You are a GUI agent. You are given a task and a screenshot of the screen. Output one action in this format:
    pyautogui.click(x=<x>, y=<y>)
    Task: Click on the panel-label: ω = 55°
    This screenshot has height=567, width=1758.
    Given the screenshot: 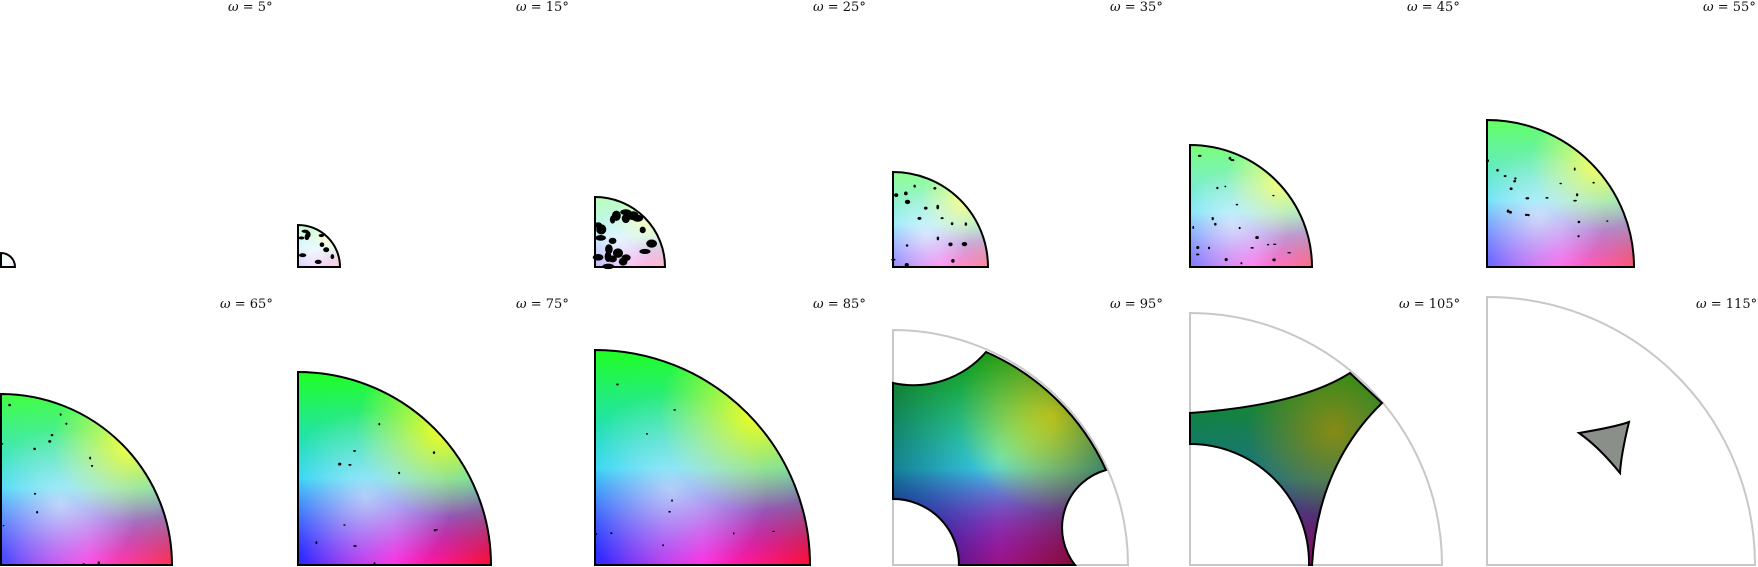 What is the action you would take?
    pyautogui.click(x=1729, y=7)
    